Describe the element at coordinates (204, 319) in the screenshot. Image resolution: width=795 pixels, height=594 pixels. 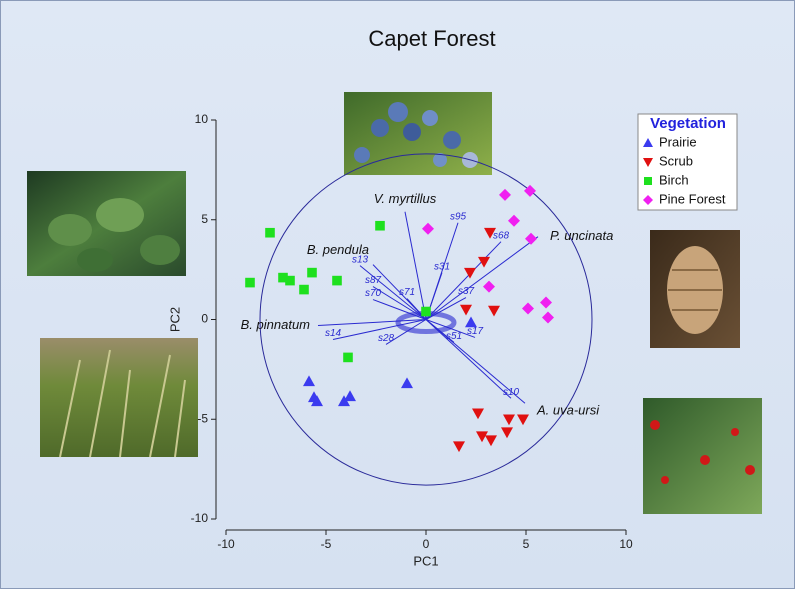
I see `y-tick-label: 0` at that location.